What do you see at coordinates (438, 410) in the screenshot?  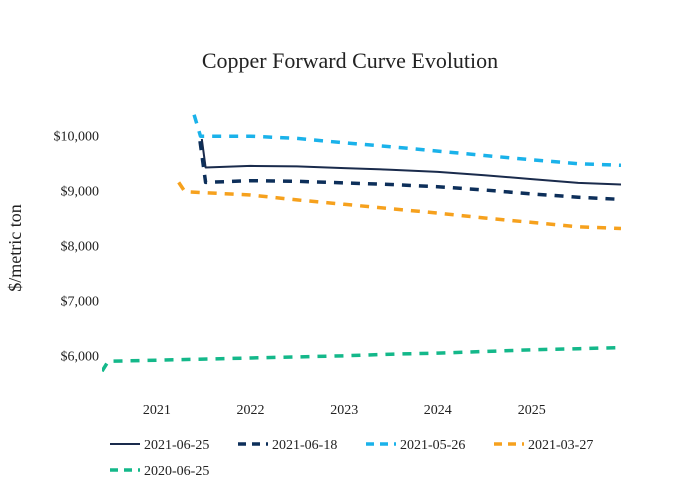 I see `x-tick-label: 2024` at bounding box center [438, 410].